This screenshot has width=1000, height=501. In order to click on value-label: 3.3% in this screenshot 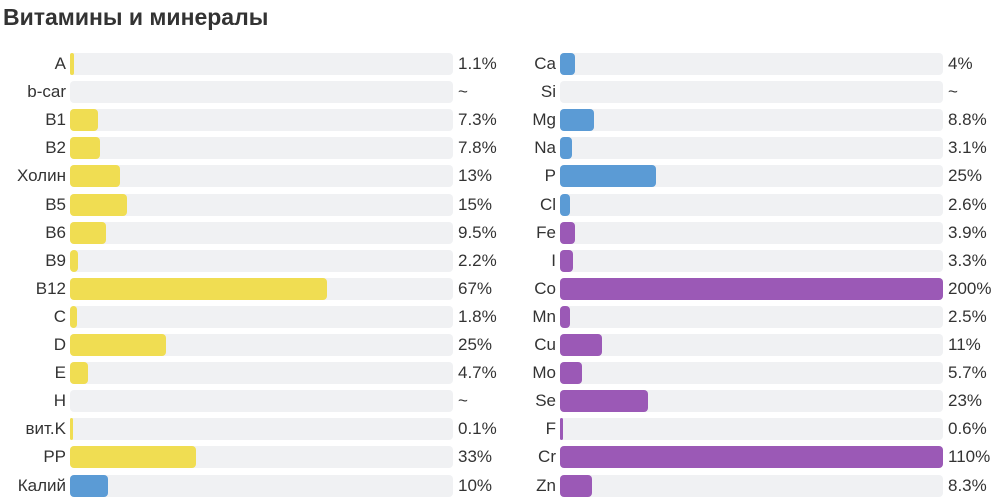, I will do `click(967, 260)`.